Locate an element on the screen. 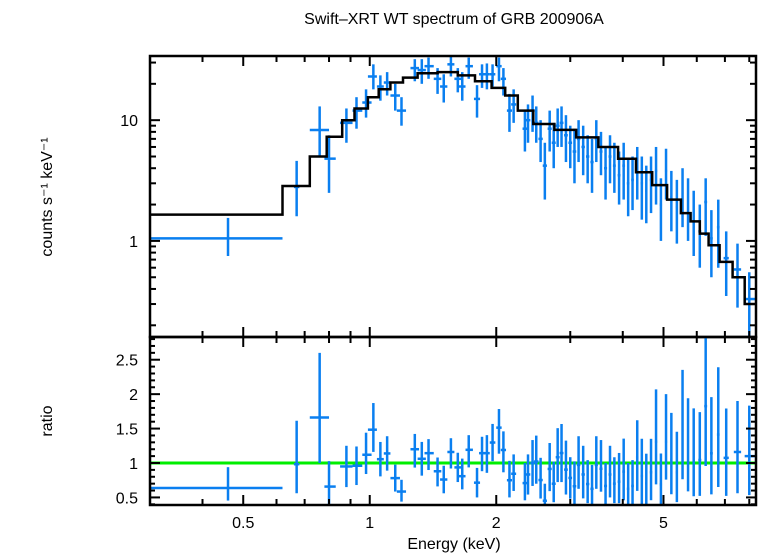 Image resolution: width=758 pixels, height=556 pixels. chart-title: Swift–XRT WT spectrum of GRB 200906A is located at coordinates (454, 19).